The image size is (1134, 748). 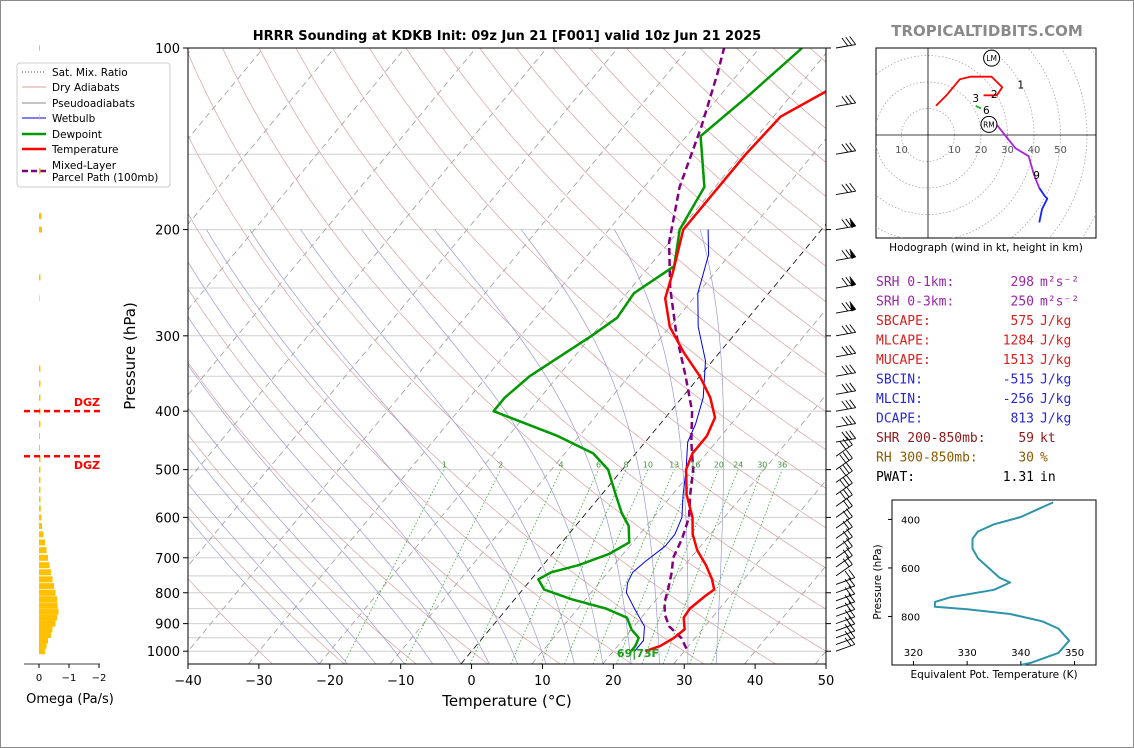 I want to click on isotherm-line, so click(x=749, y=571).